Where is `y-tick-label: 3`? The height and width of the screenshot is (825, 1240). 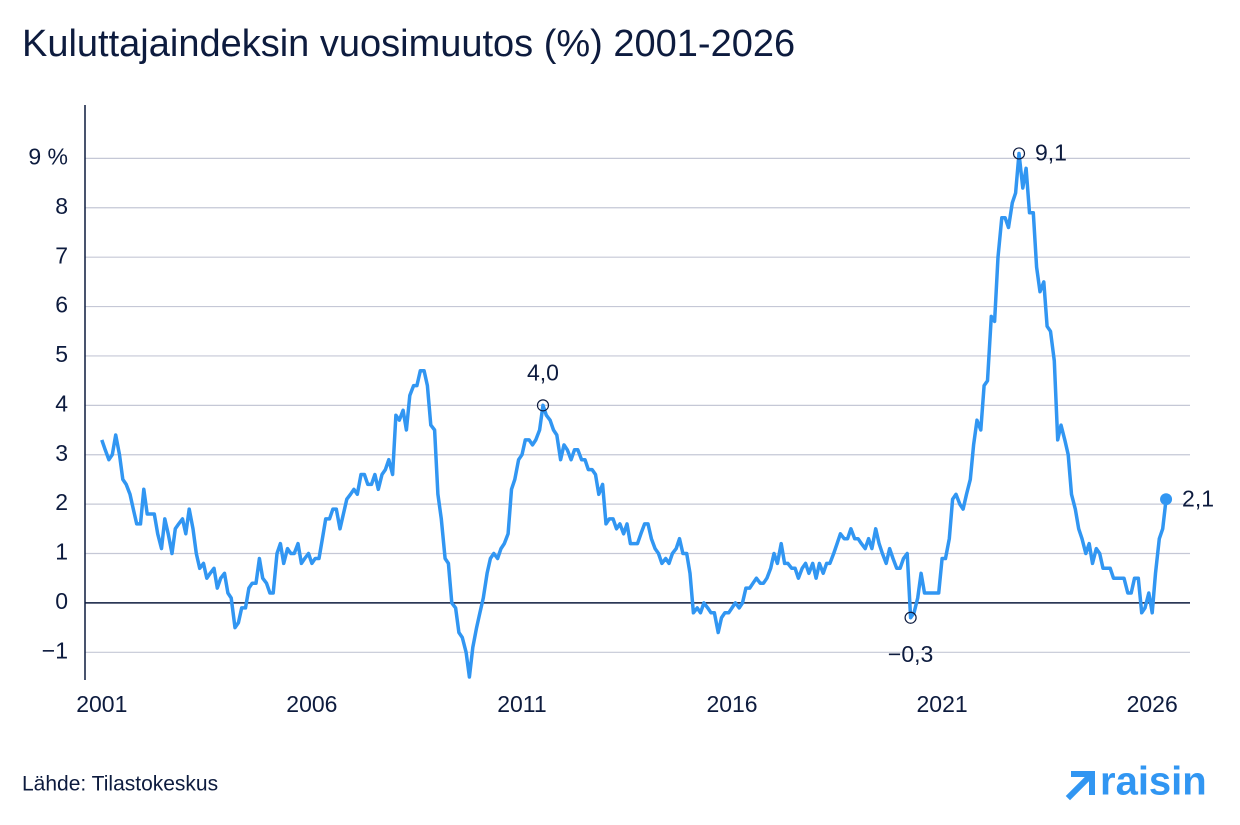 y-tick-label: 3 is located at coordinates (61, 453).